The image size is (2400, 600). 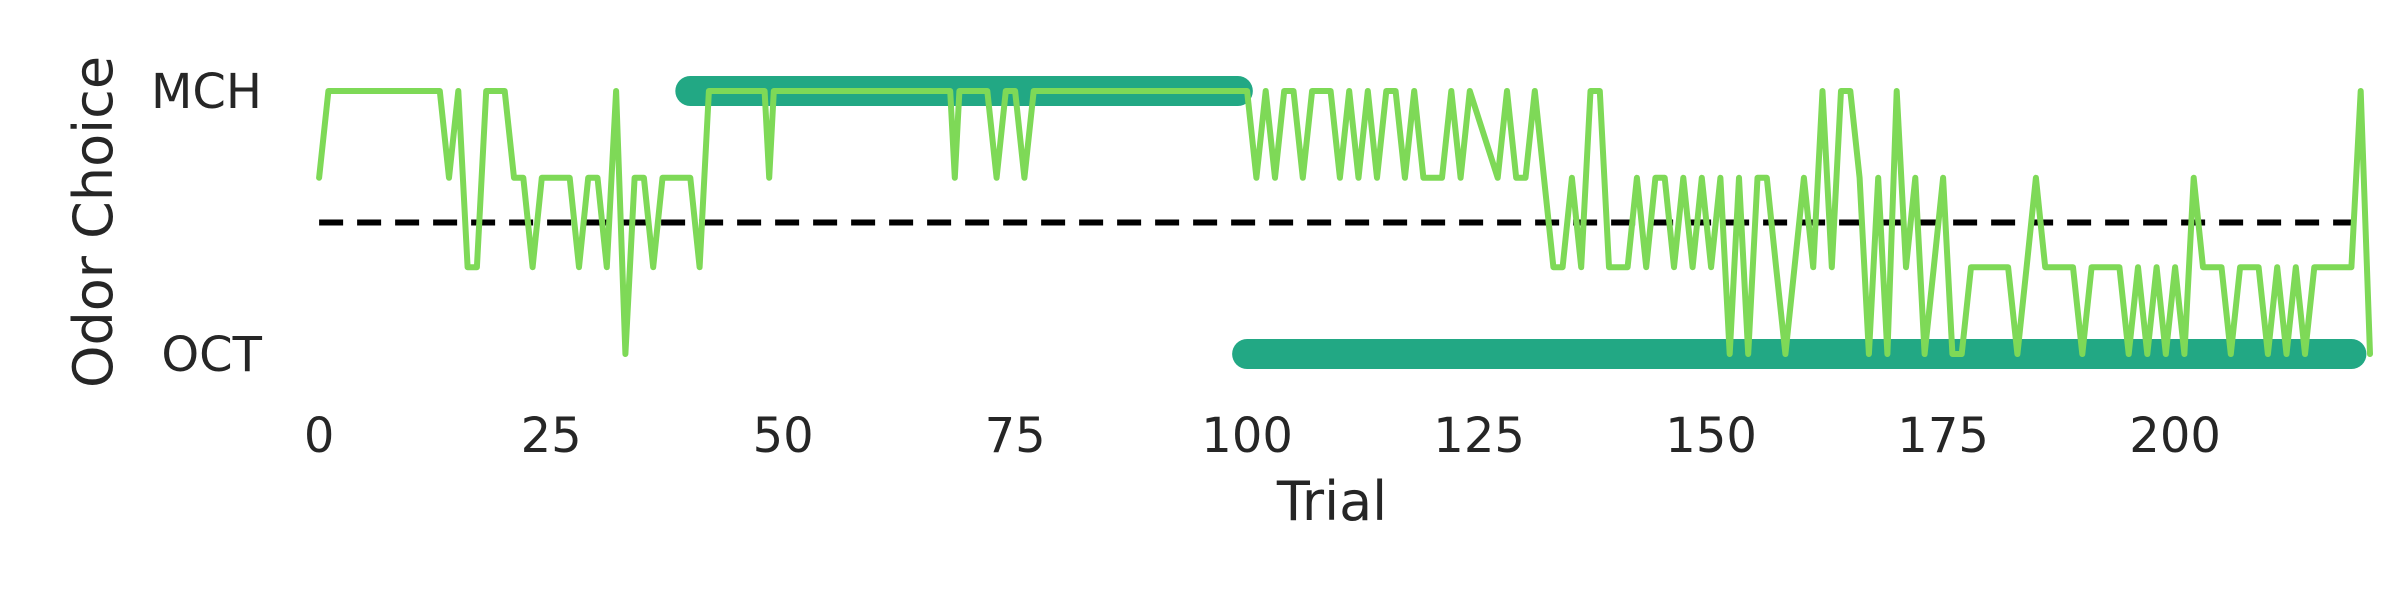 What do you see at coordinates (2175, 436) in the screenshot?
I see `x-tick-label: 200` at bounding box center [2175, 436].